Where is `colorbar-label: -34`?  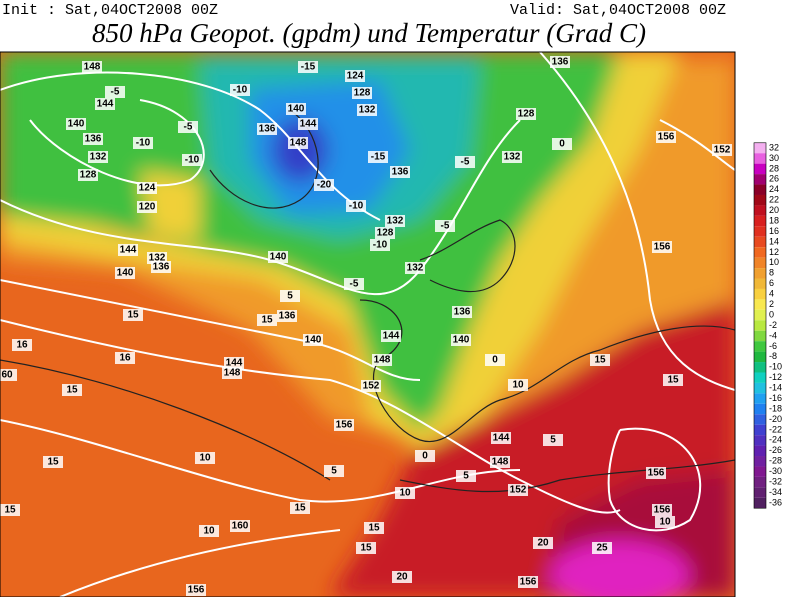
colorbar-label: -34 is located at coordinates (775, 492).